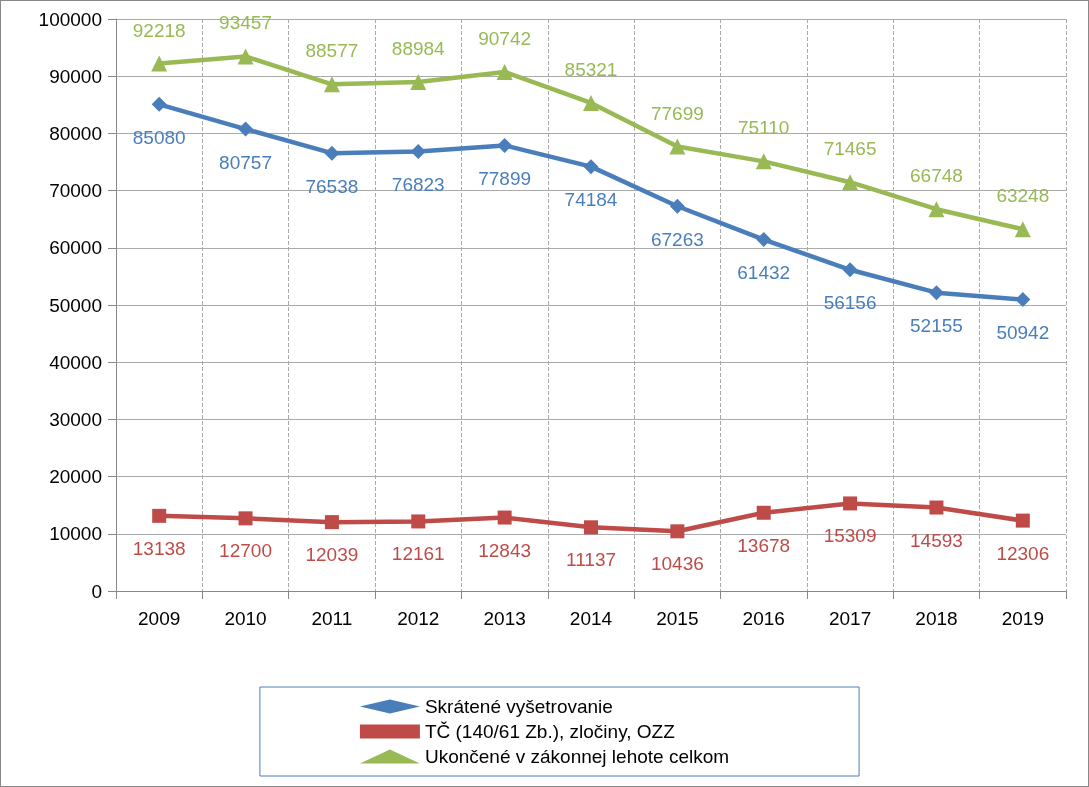  I want to click on data-label: 85080, so click(159, 137).